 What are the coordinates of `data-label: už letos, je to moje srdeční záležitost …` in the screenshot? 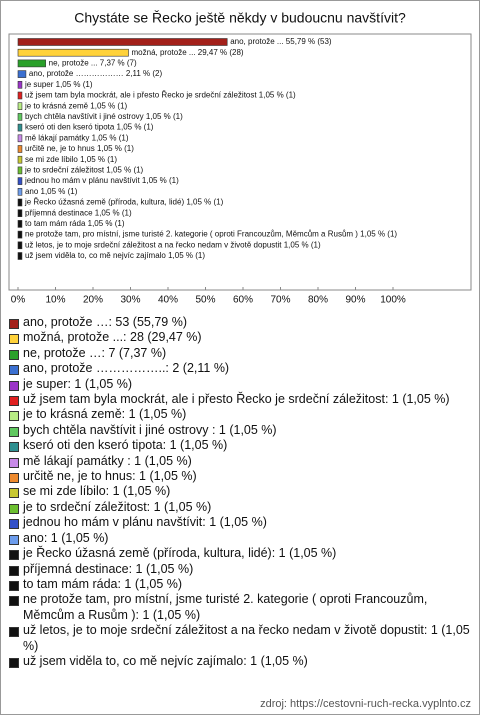 It's located at (173, 244).